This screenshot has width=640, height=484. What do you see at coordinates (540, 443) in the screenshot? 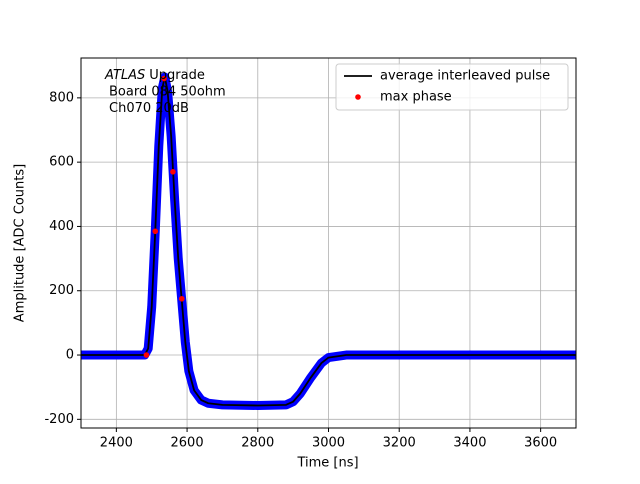
I see `x-tick-label: 3600` at bounding box center [540, 443].